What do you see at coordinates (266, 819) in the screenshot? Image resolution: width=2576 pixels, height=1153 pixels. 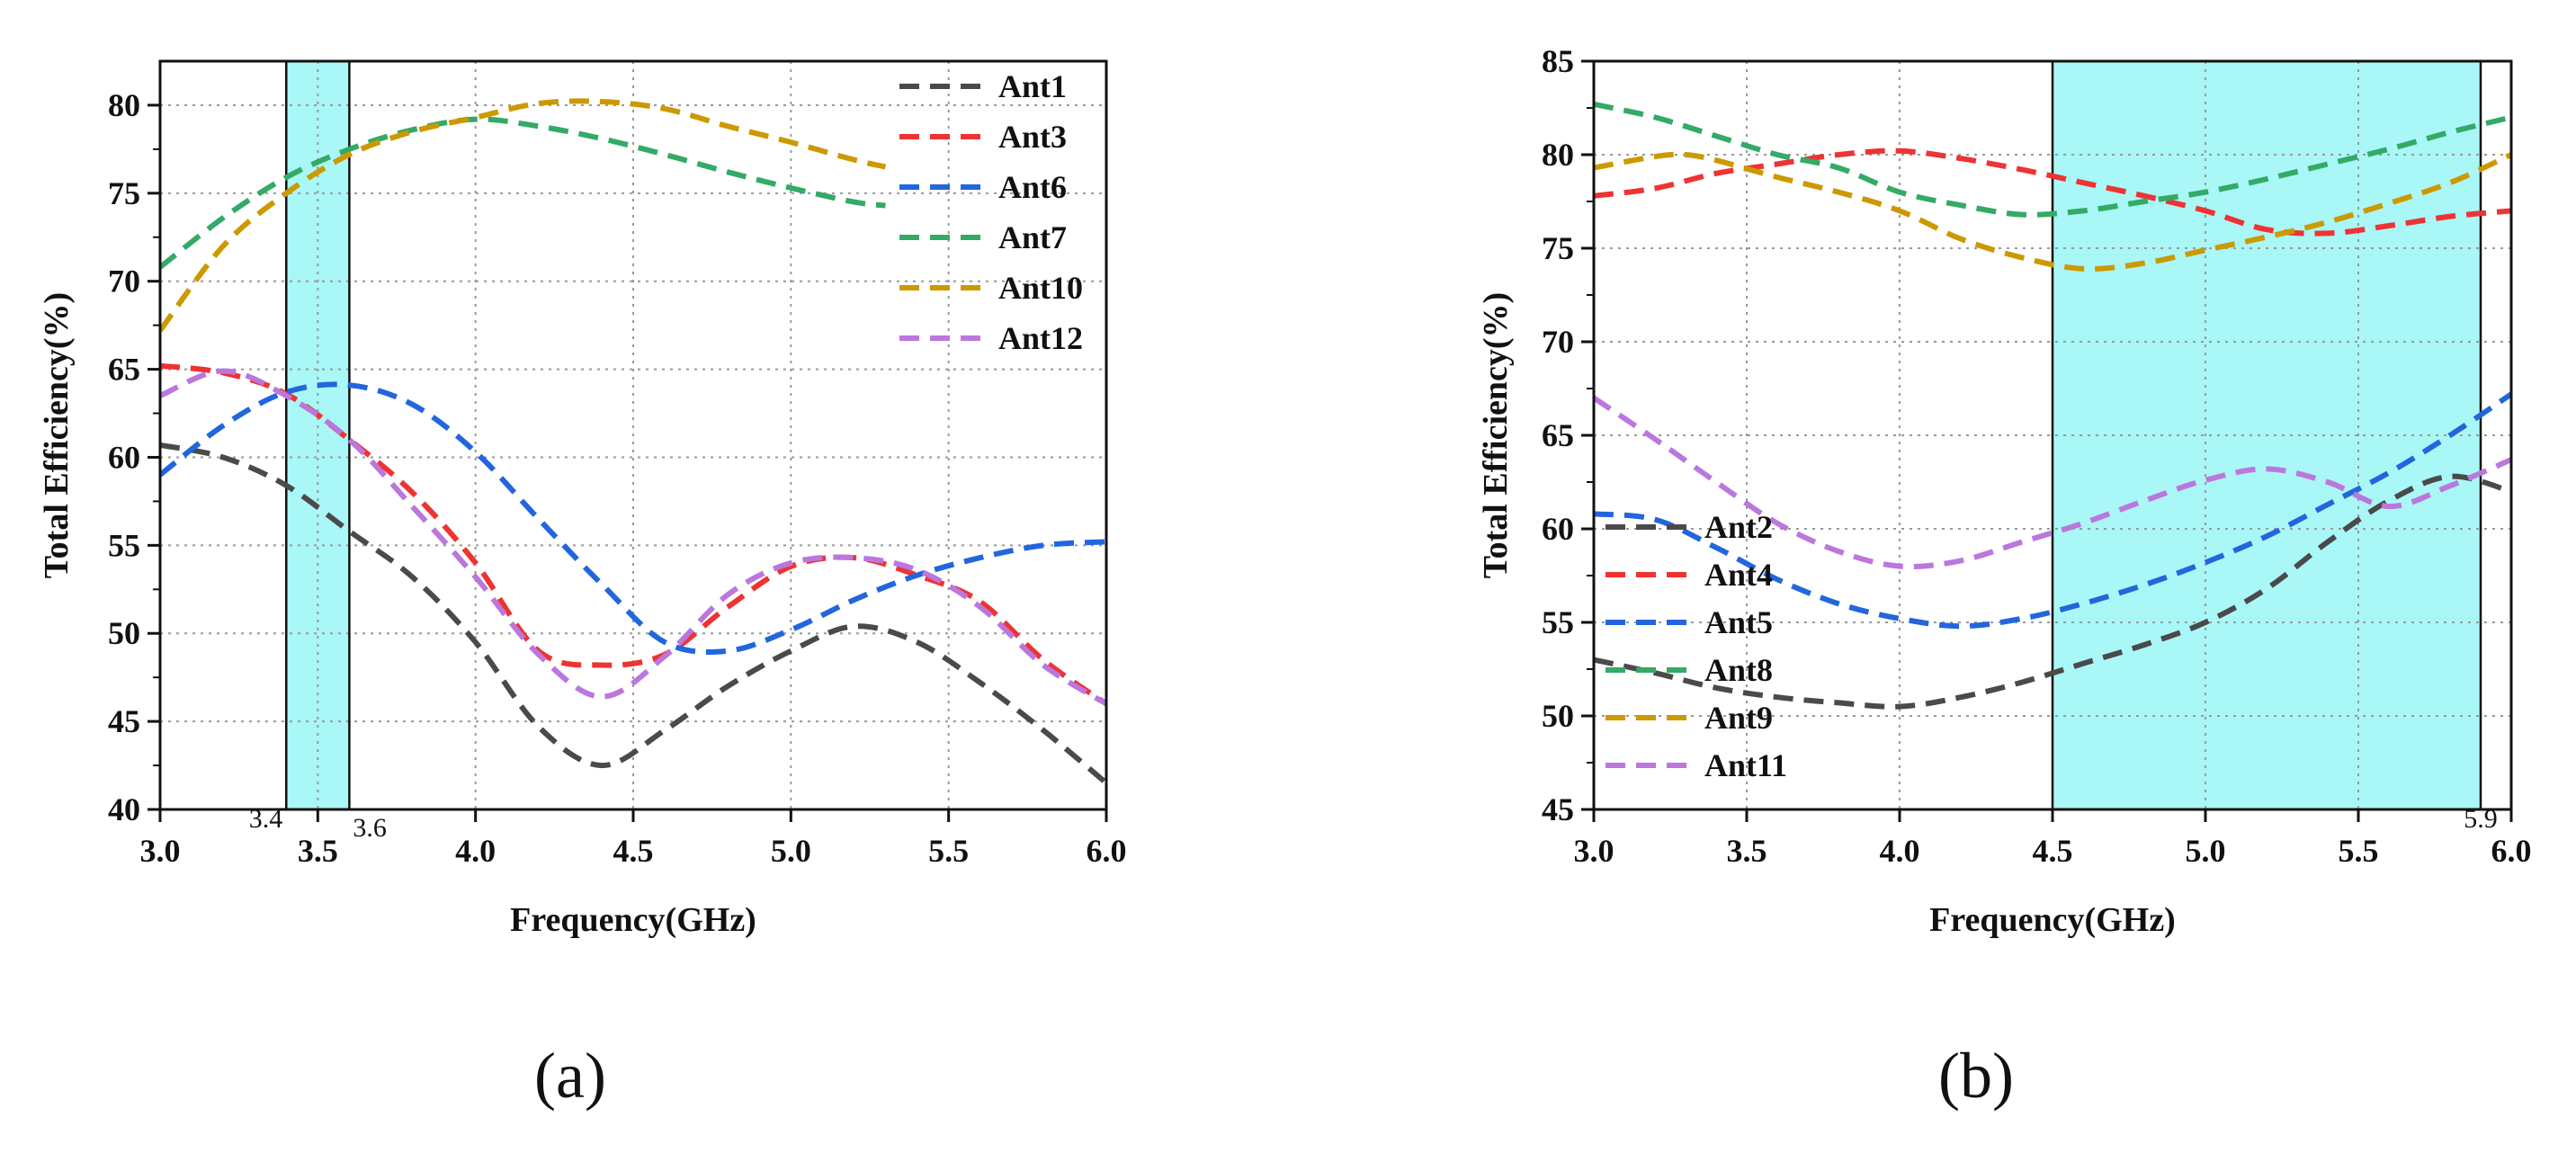 I see `band-bound-label: 3.4` at bounding box center [266, 819].